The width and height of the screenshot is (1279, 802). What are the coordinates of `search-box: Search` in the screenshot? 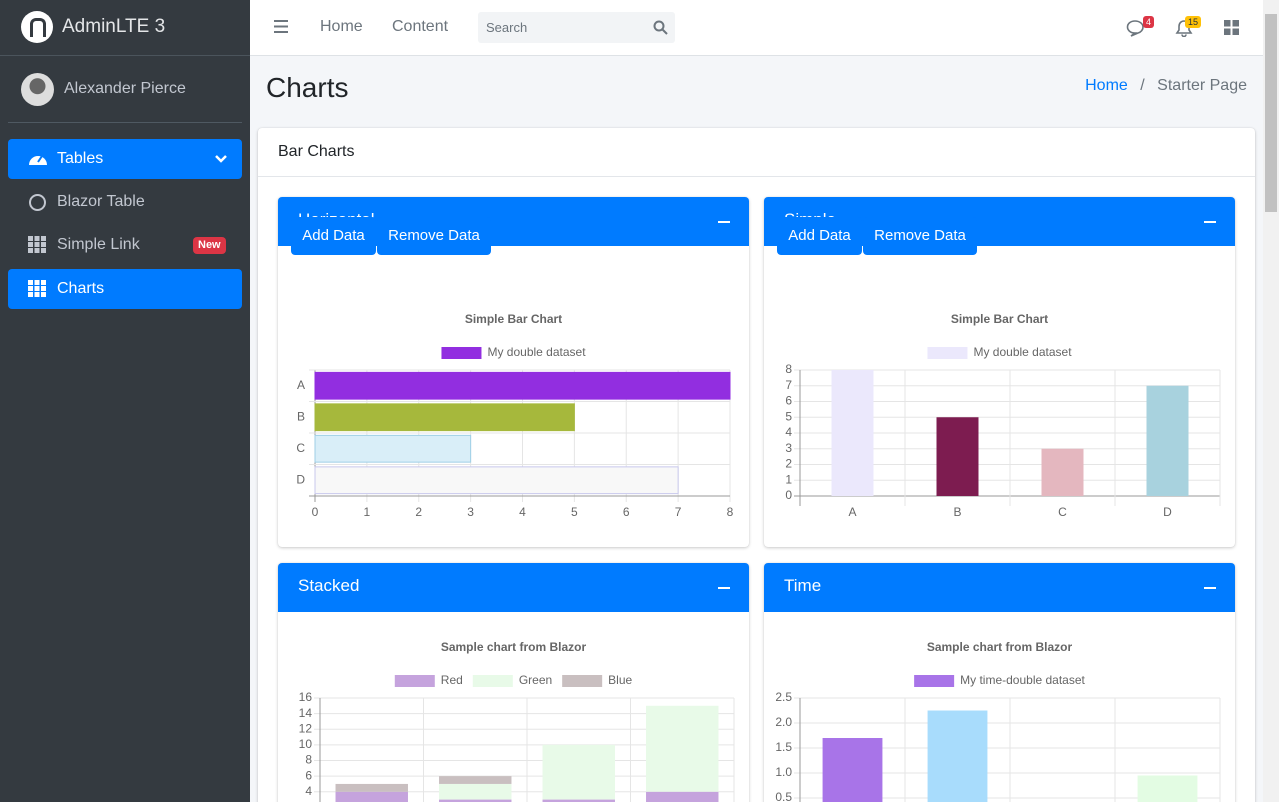 It's located at (576, 27).